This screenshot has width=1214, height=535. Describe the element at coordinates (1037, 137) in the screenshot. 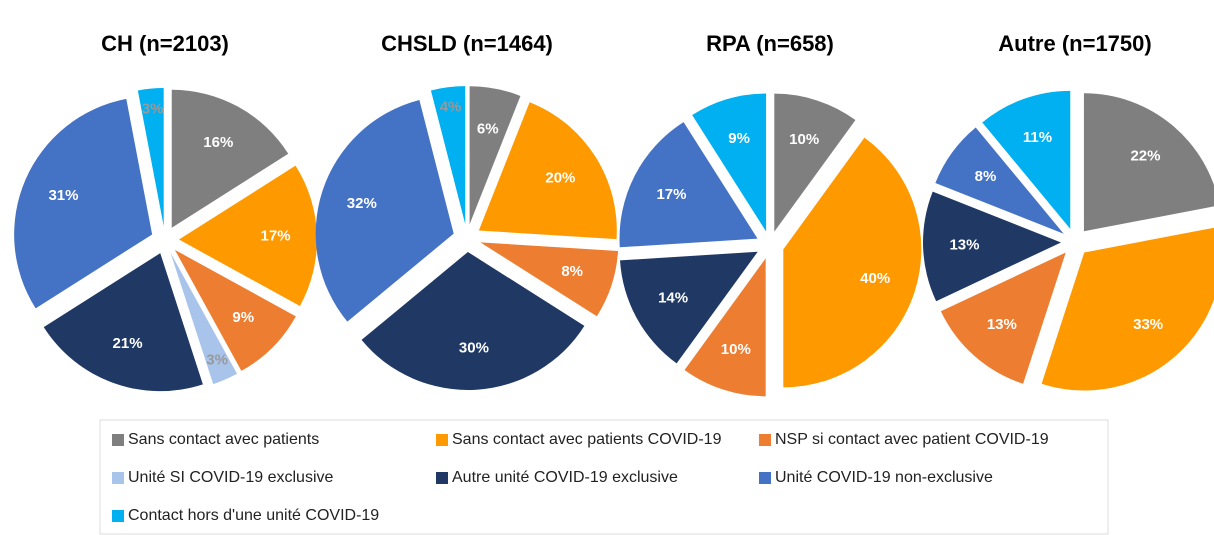

I see `slice-label: 11%` at that location.